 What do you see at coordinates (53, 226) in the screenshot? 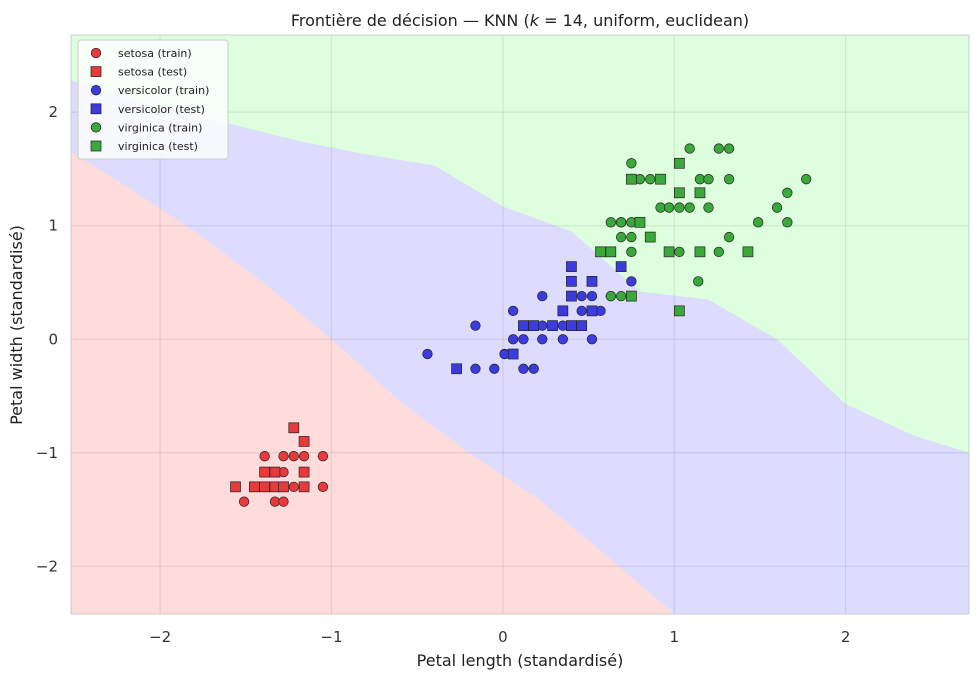
I see `y-tick-label: 1` at bounding box center [53, 226].